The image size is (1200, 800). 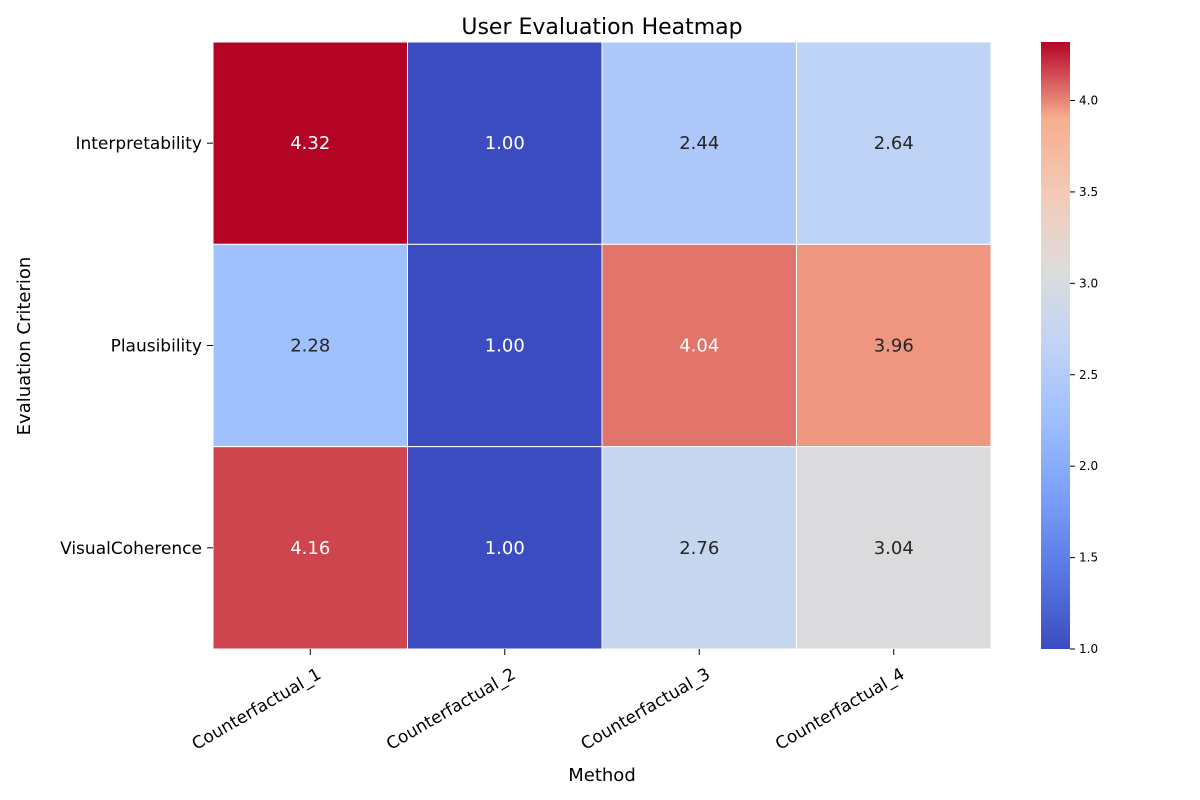 I want to click on x-tick-label: Counterfactual_4, so click(x=840, y=709).